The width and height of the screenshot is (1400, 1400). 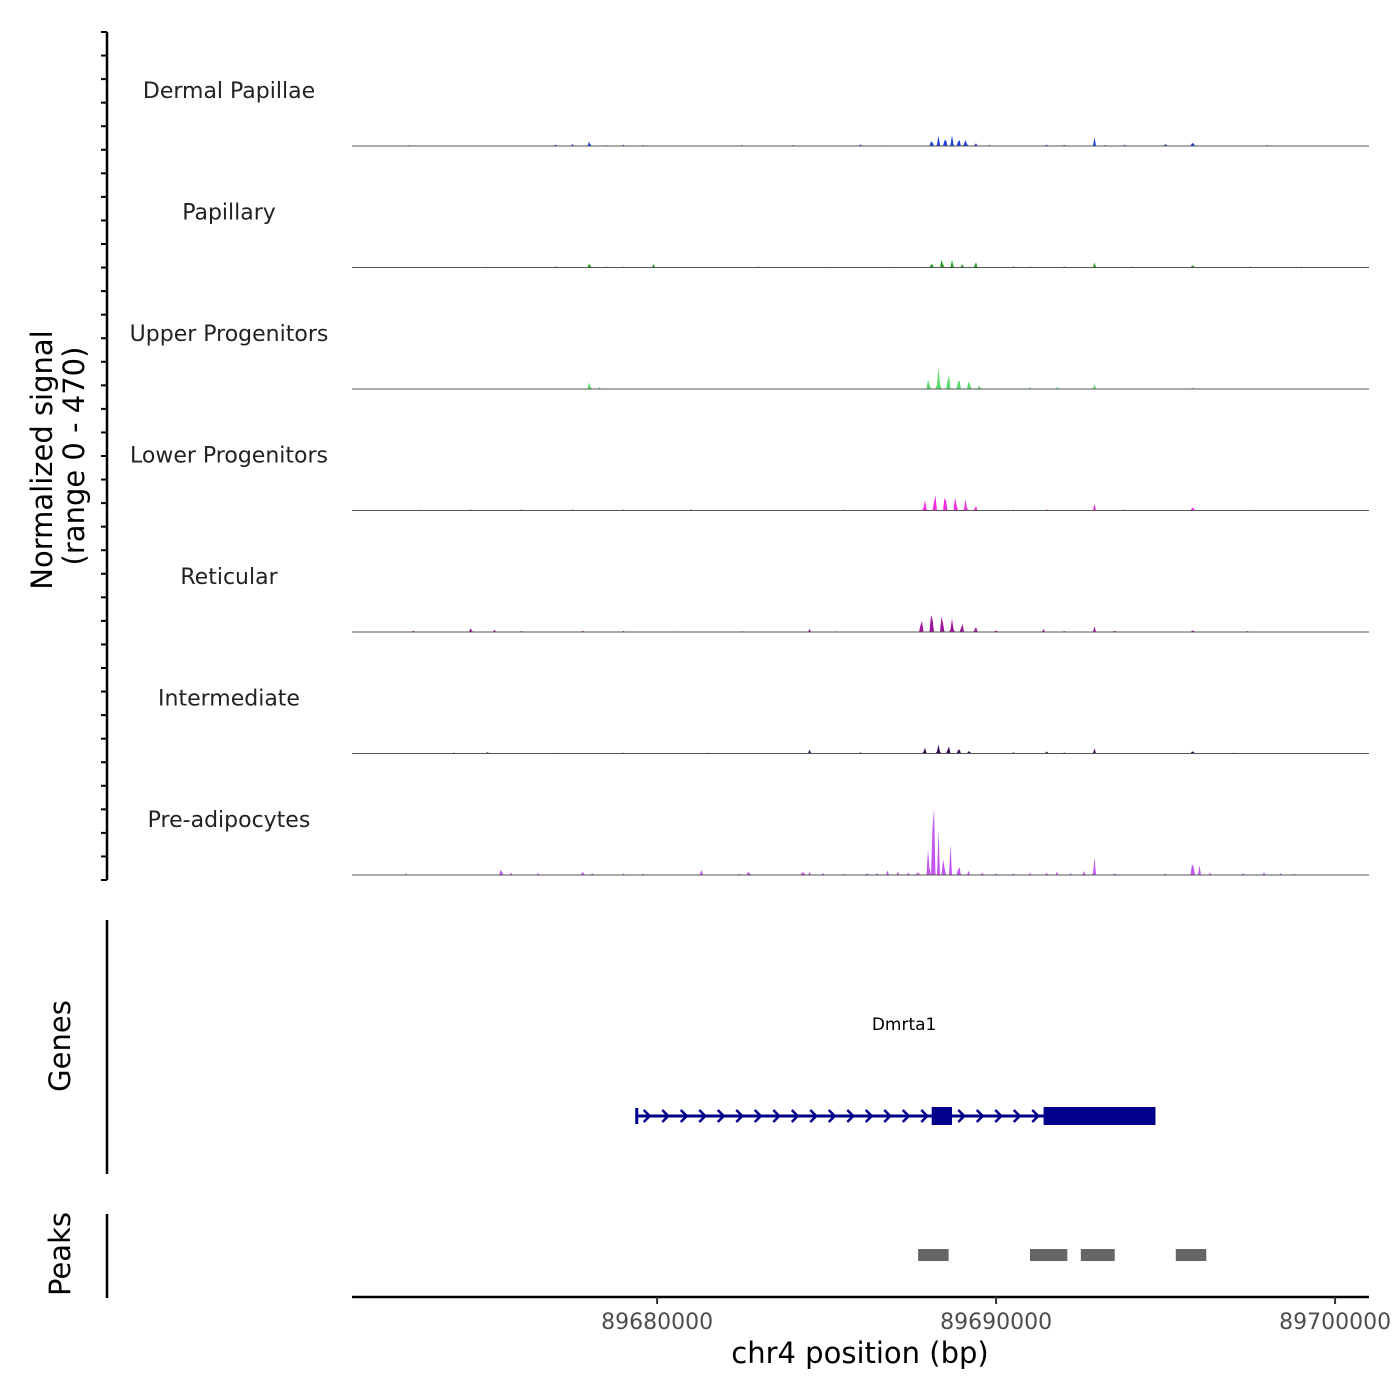 I want to click on track-upper-progenitors: Upper Progenitors, so click(x=749, y=356).